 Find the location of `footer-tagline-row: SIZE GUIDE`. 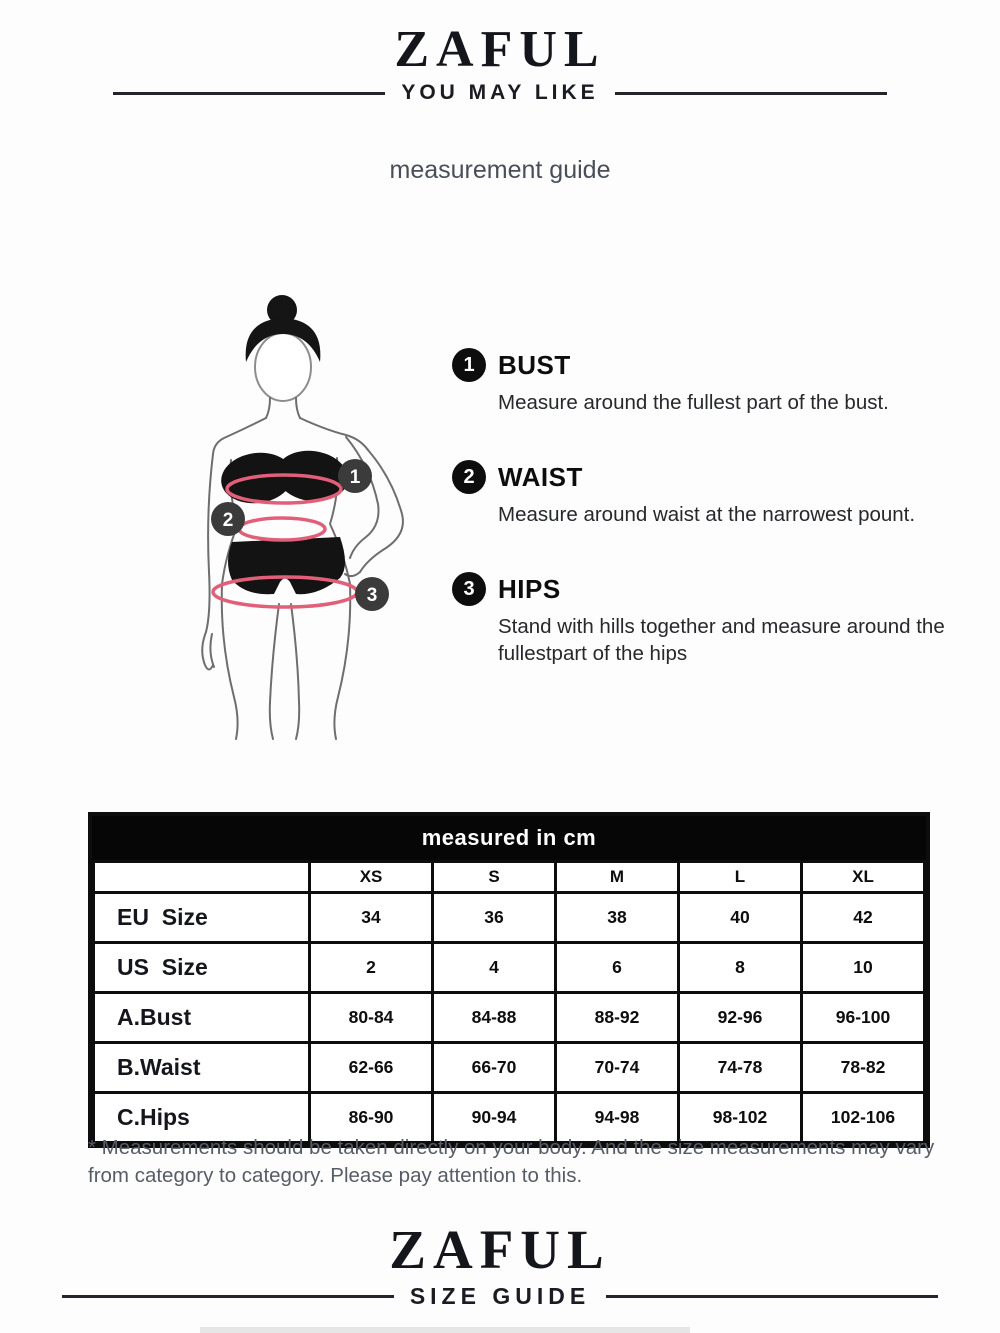

footer-tagline-row: SIZE GUIDE is located at coordinates (500, 1296).